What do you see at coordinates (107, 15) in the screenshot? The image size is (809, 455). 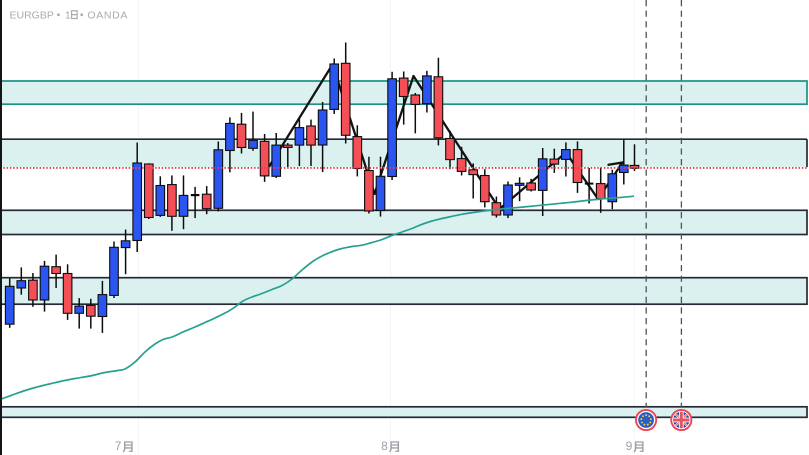 I see `svg-text: OANDA` at bounding box center [107, 15].